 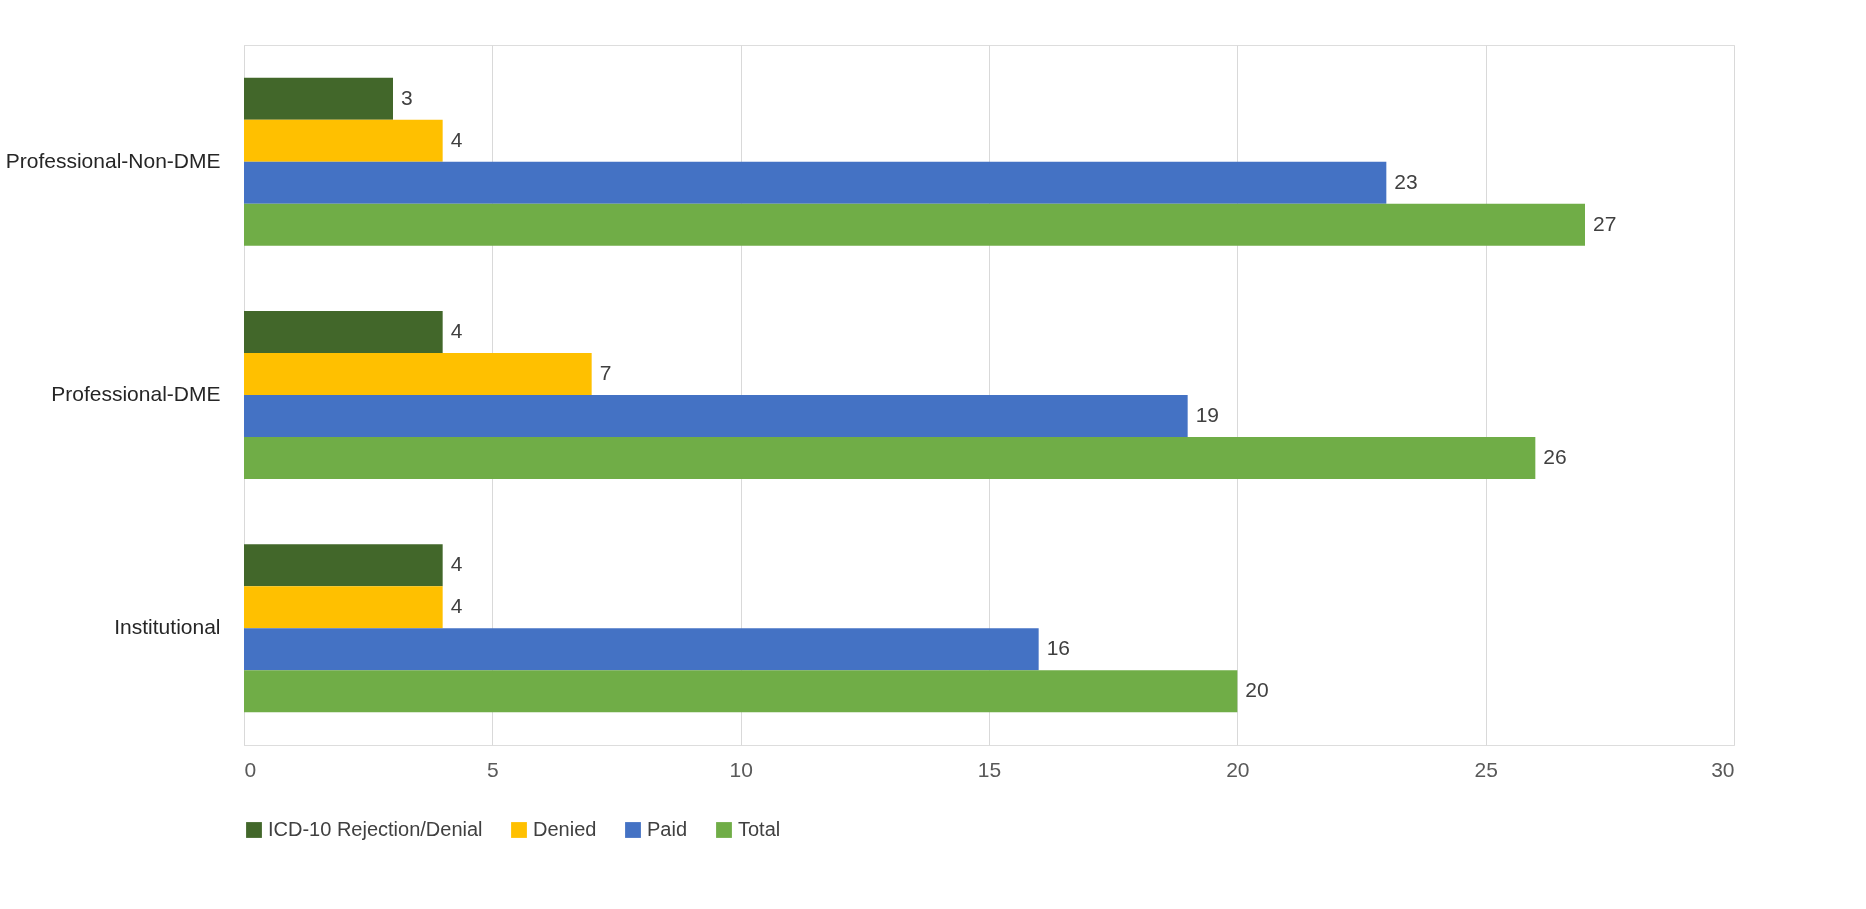 What do you see at coordinates (1486, 769) in the screenshot?
I see `x-tick-label: 25` at bounding box center [1486, 769].